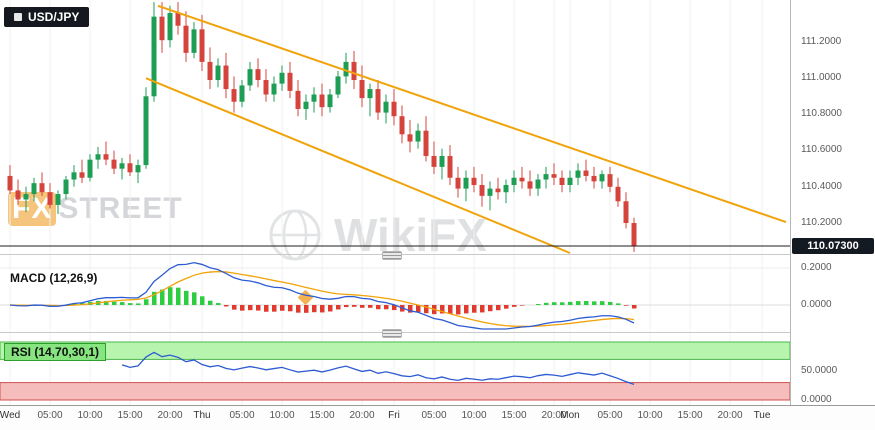 The width and height of the screenshot is (875, 430). Describe the element at coordinates (821, 186) in the screenshot. I see `price-axis-label: 110.4000` at that location.